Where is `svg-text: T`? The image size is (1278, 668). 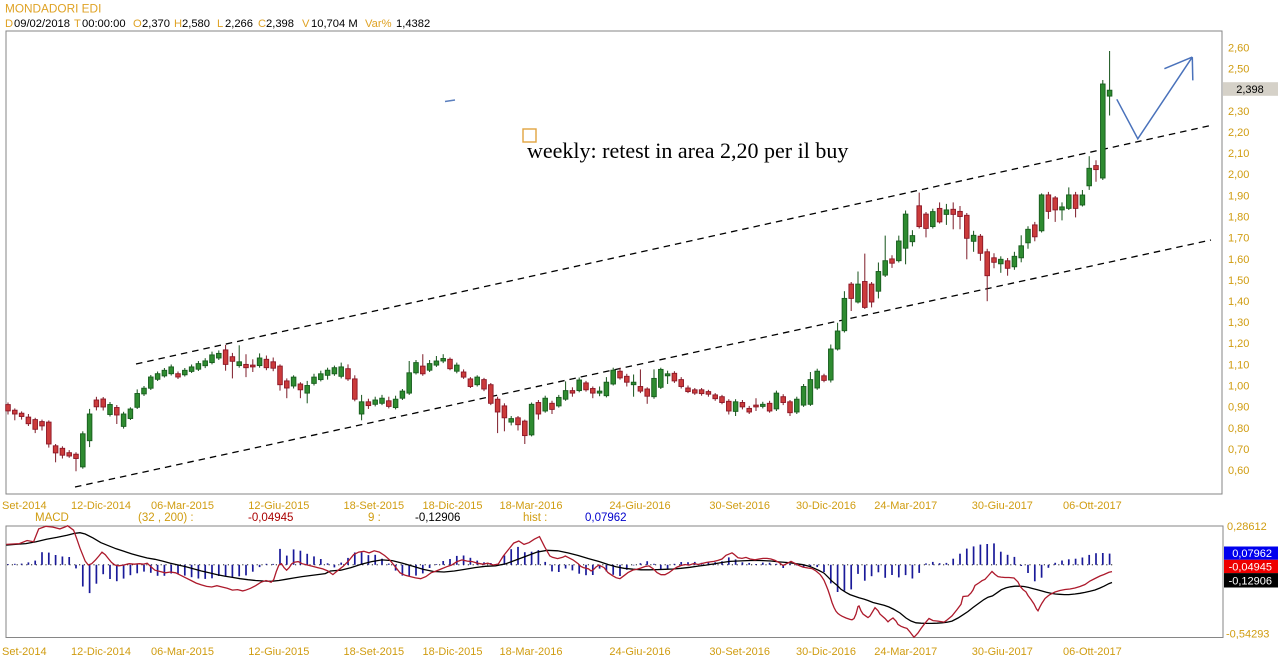 svg-text: T is located at coordinates (77, 24).